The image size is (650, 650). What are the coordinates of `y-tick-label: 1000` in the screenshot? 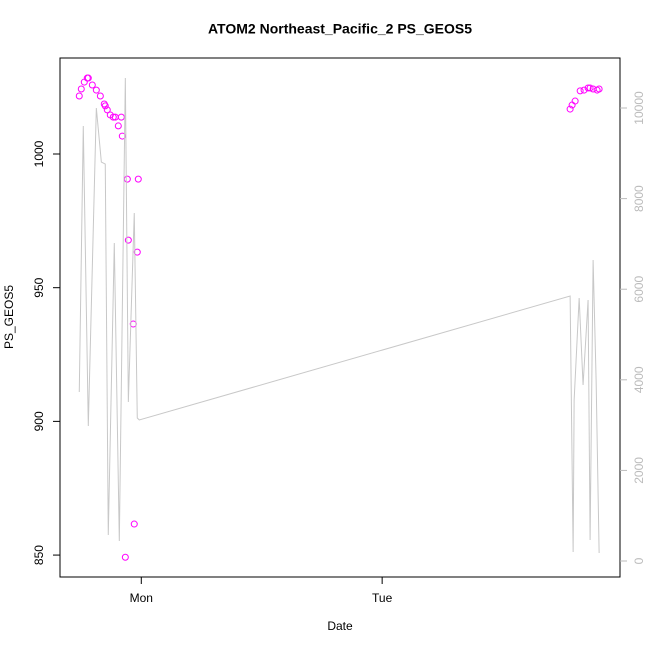 It's located at (39, 153).